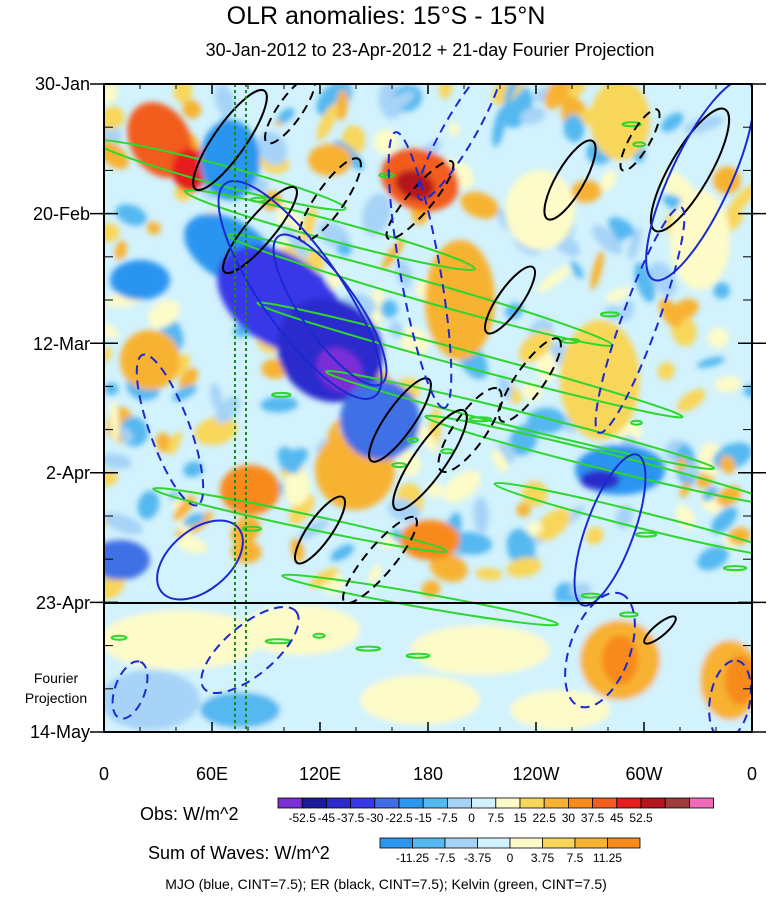 The image size is (772, 899). What do you see at coordinates (62, 84) in the screenshot?
I see `y-tick-label-30jan: 30-Jan` at bounding box center [62, 84].